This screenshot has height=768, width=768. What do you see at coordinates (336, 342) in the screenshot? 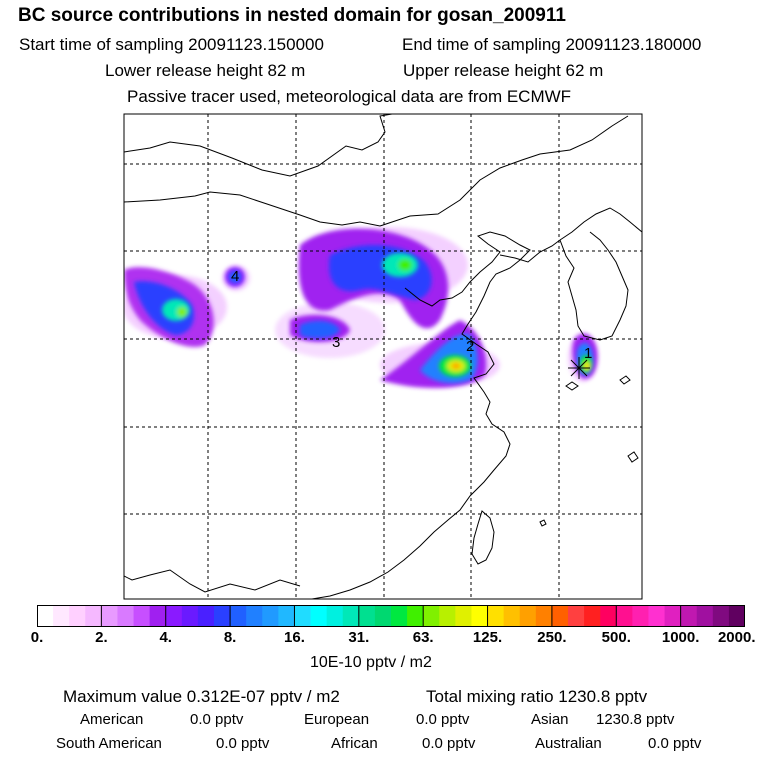
I see `marker-3: 3` at bounding box center [336, 342].